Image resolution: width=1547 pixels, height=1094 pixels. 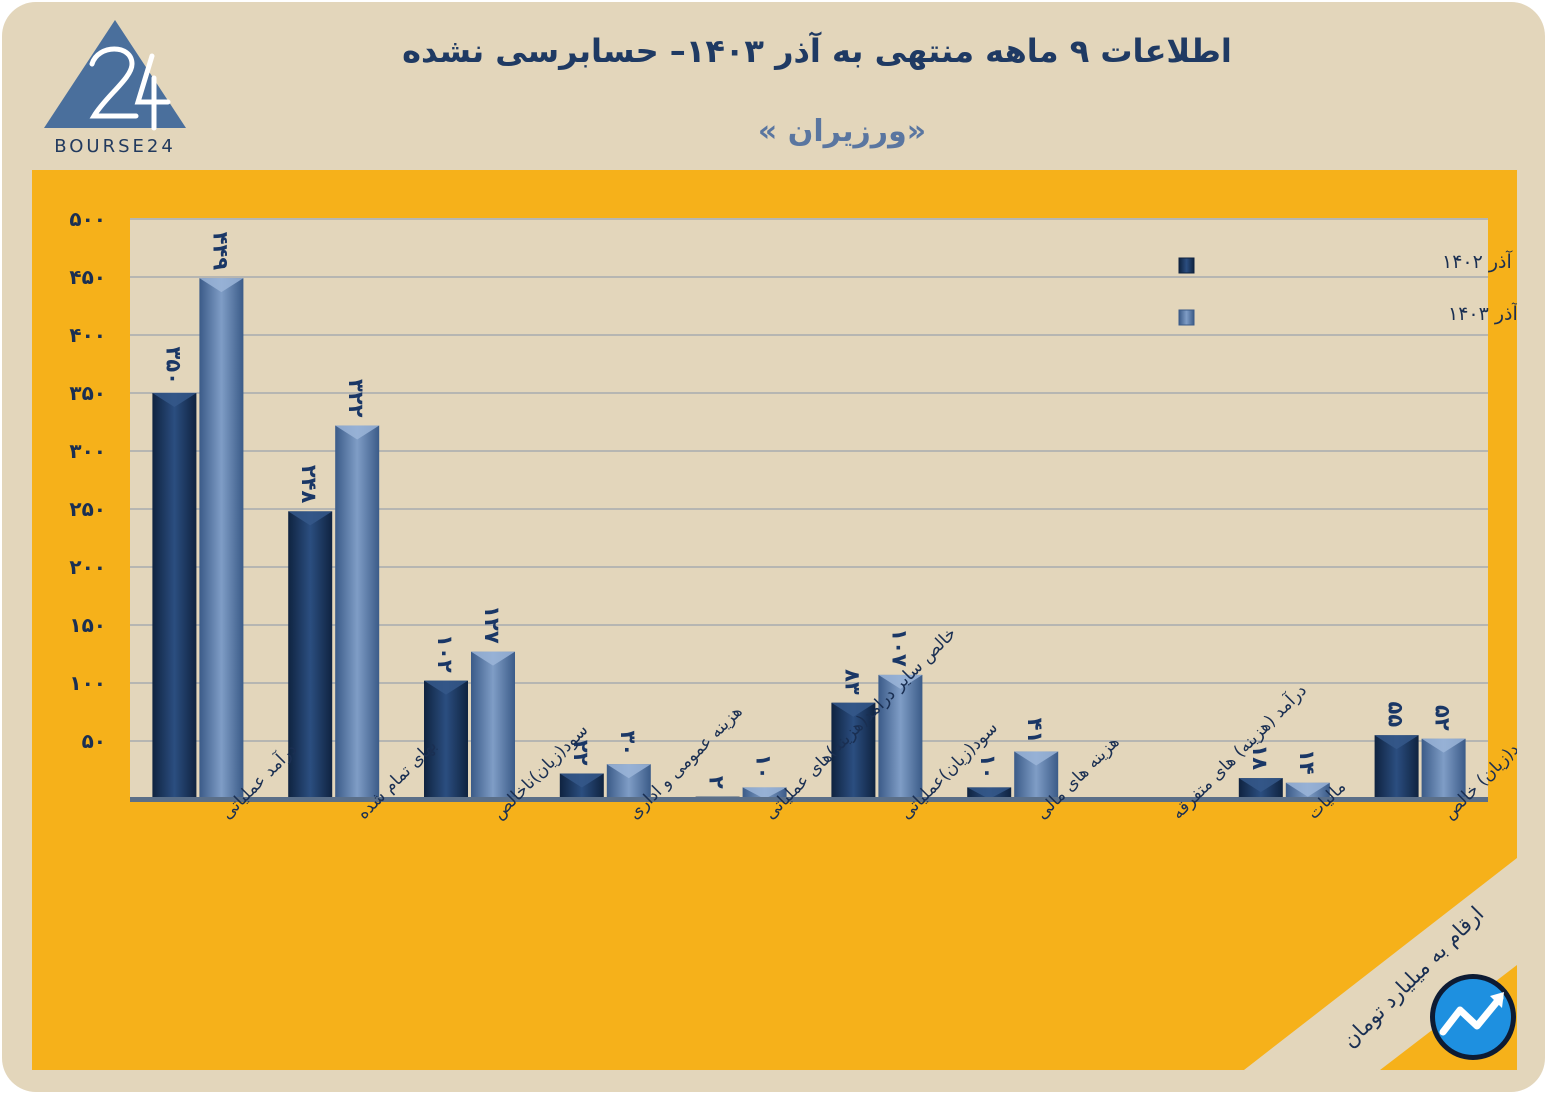 I want to click on data-label-bar-1403: ۱۴, so click(x=1307, y=762).